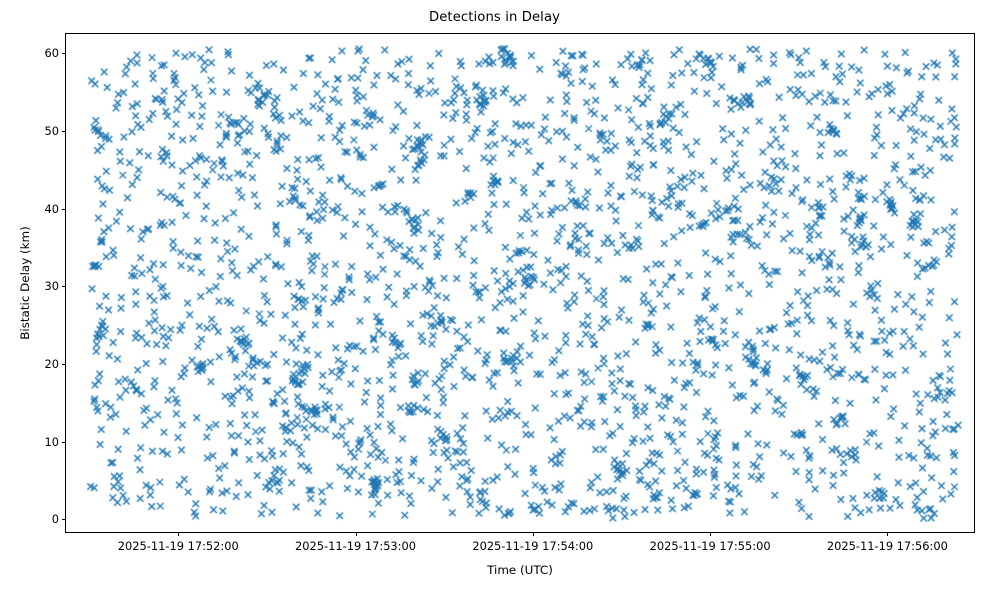 This screenshot has width=989, height=590. I want to click on x-tick-label: 2025-11-19 17:53:00, so click(356, 546).